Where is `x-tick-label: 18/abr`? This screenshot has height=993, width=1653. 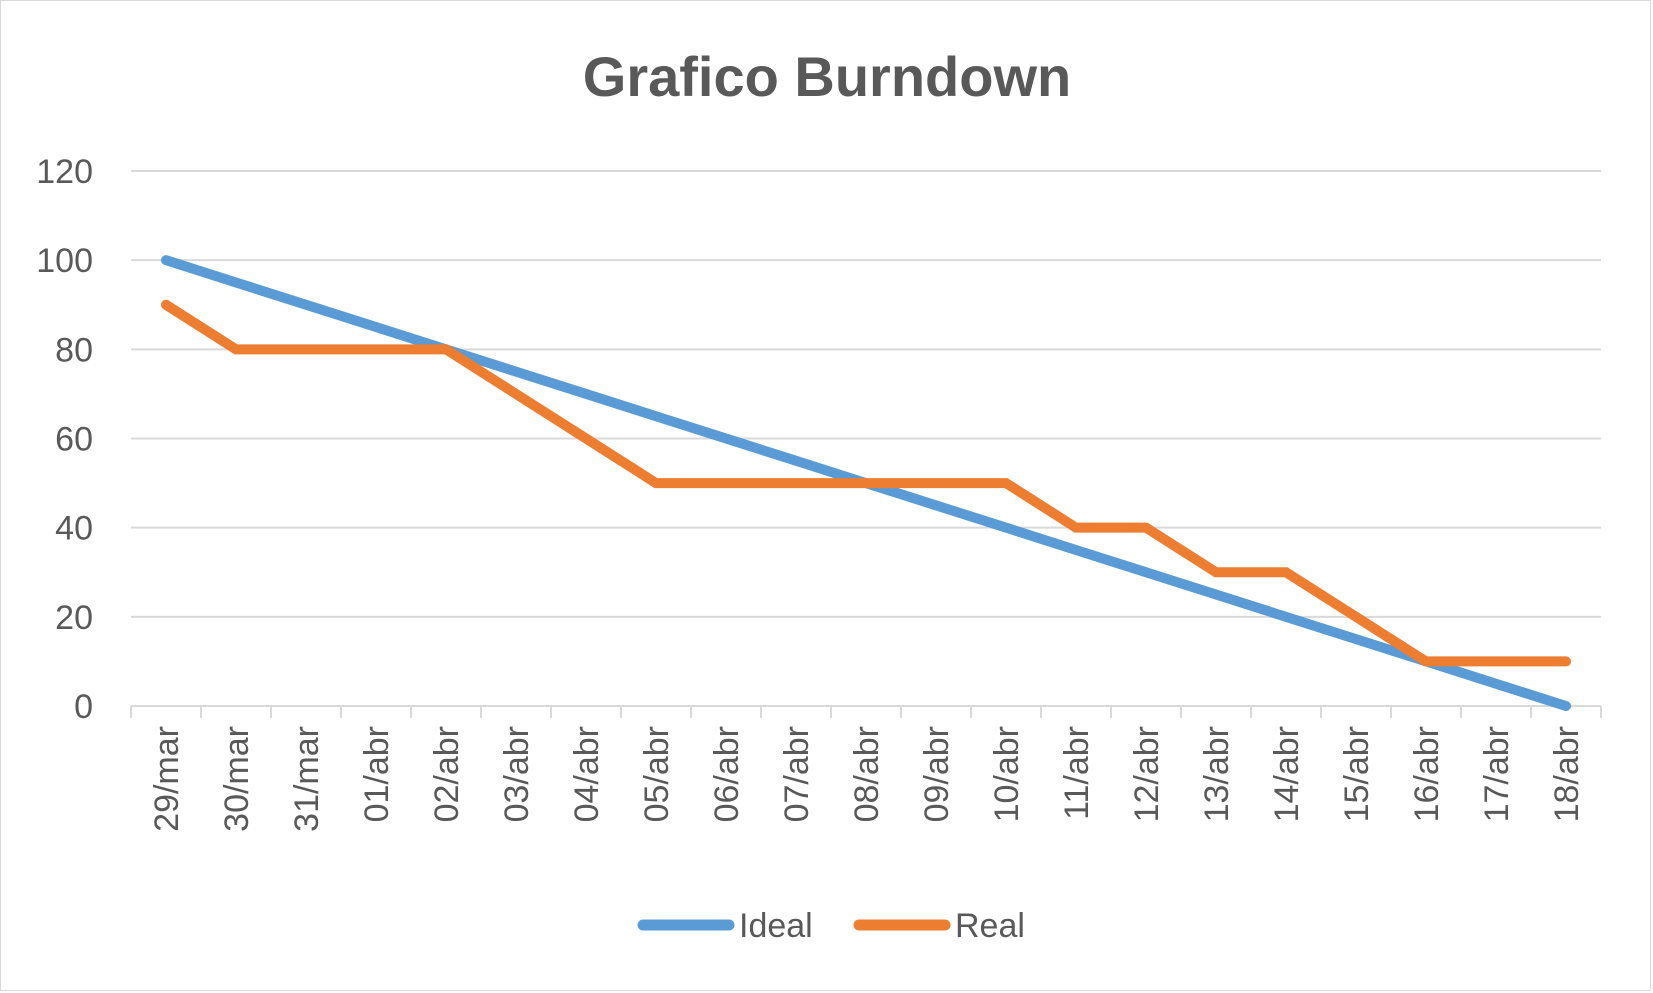
x-tick-label: 18/abr is located at coordinates (1567, 774).